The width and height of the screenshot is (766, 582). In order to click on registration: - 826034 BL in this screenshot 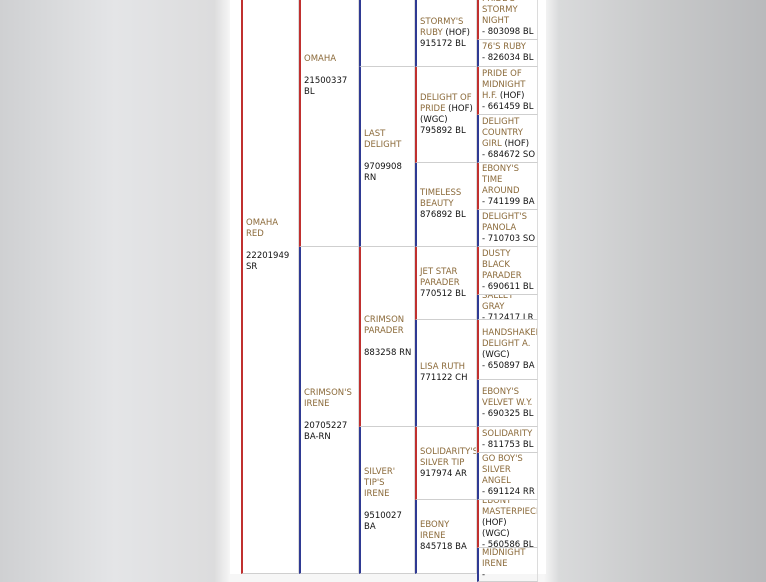, I will do `click(508, 58)`.